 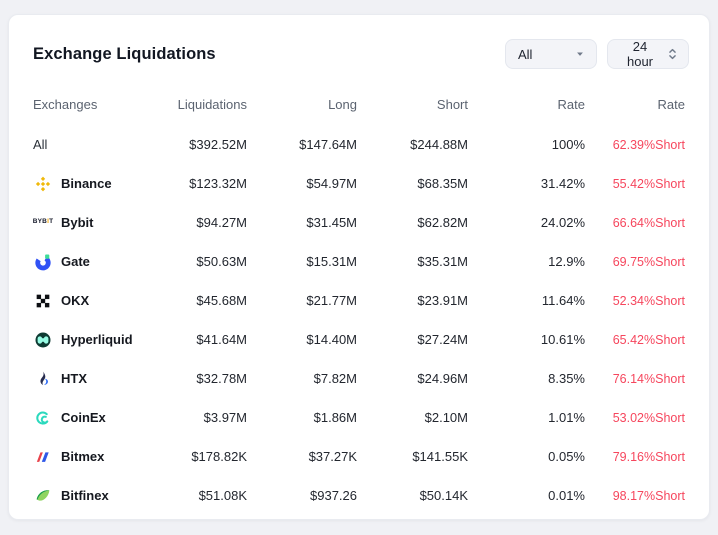 I want to click on short-value: $50.14K, so click(x=443, y=495).